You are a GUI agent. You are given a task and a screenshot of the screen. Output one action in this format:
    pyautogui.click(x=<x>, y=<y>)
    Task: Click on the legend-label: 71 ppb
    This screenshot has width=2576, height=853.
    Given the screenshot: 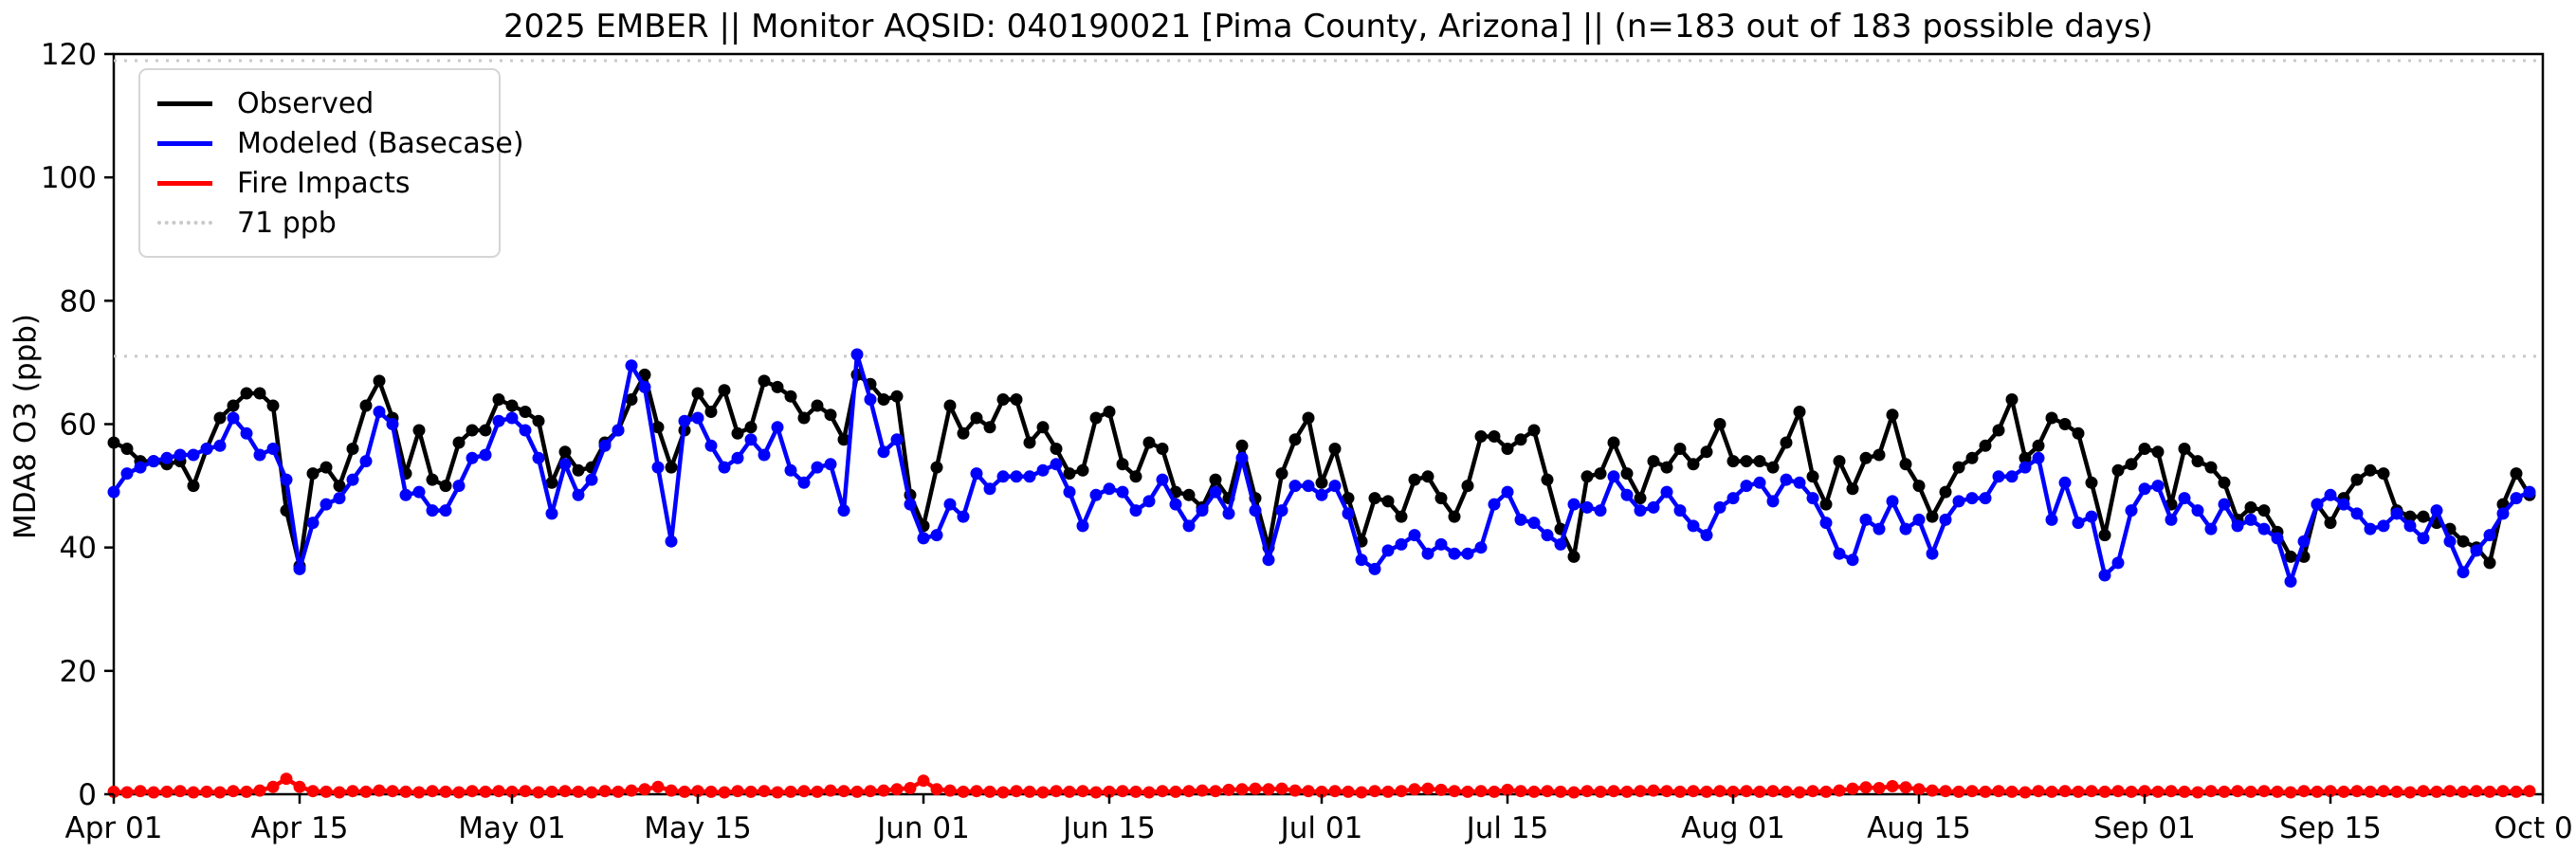 What is the action you would take?
    pyautogui.click(x=287, y=223)
    